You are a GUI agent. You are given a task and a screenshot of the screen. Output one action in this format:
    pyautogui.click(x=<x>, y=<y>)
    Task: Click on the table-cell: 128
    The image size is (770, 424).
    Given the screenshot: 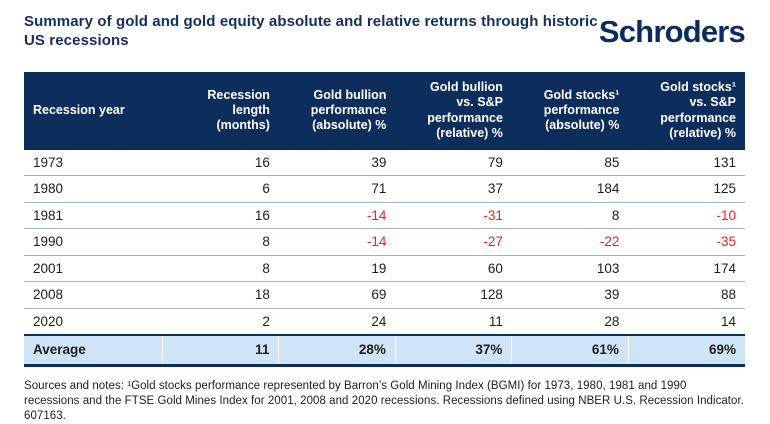 What is the action you would take?
    pyautogui.click(x=453, y=295)
    